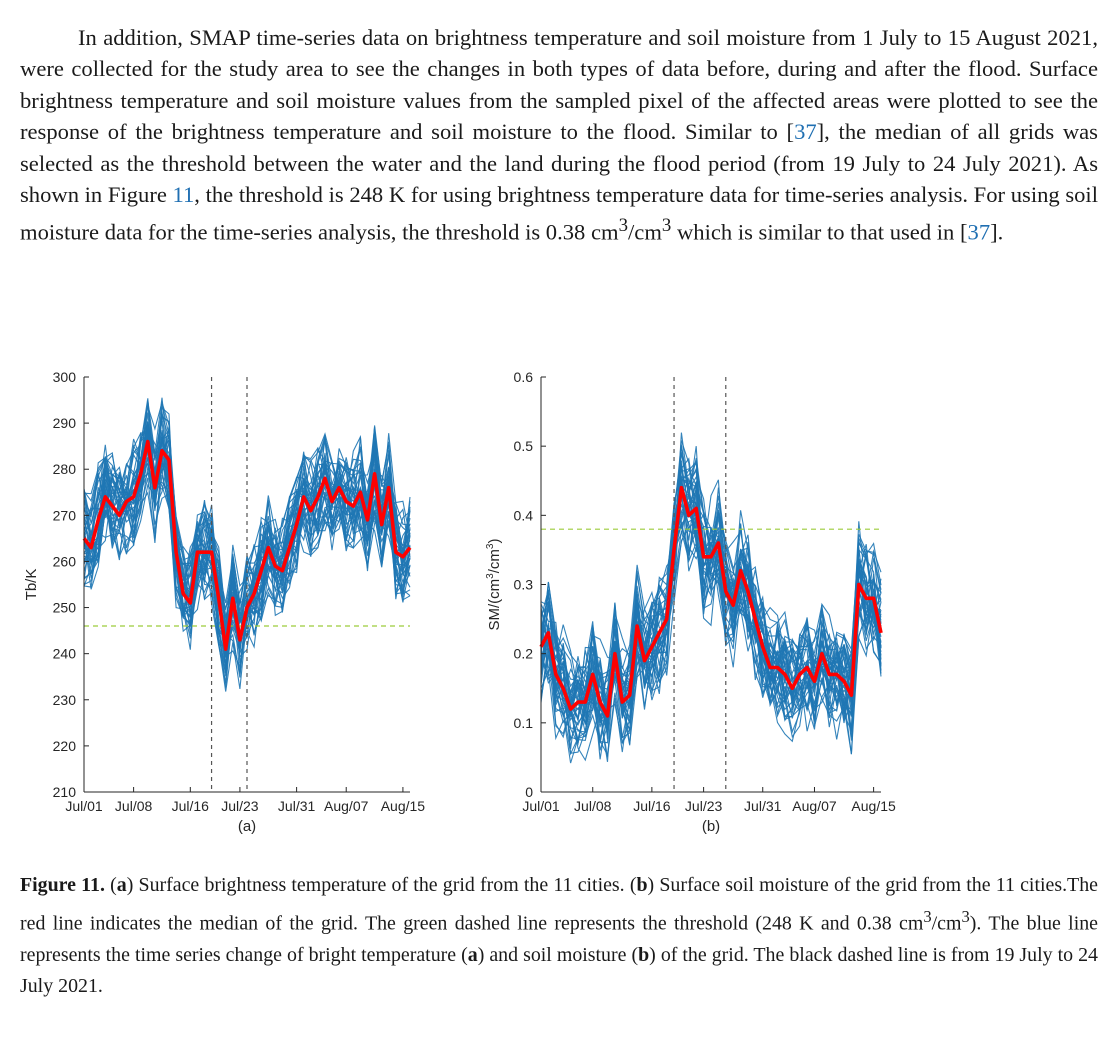 This screenshot has height=1041, width=1120. Describe the element at coordinates (65, 423) in the screenshot. I see `y-tick-label: 290` at that location.